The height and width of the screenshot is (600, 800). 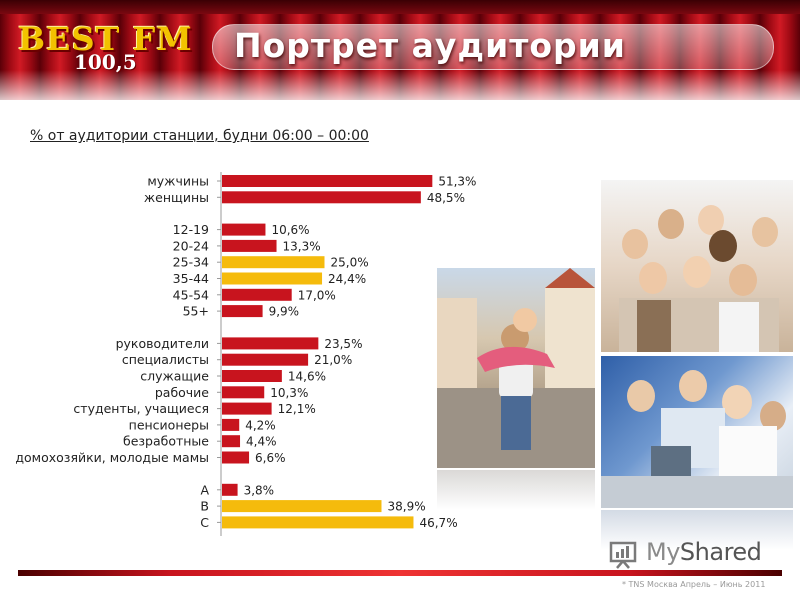 I want to click on value-label: 4,2%, so click(x=260, y=425).